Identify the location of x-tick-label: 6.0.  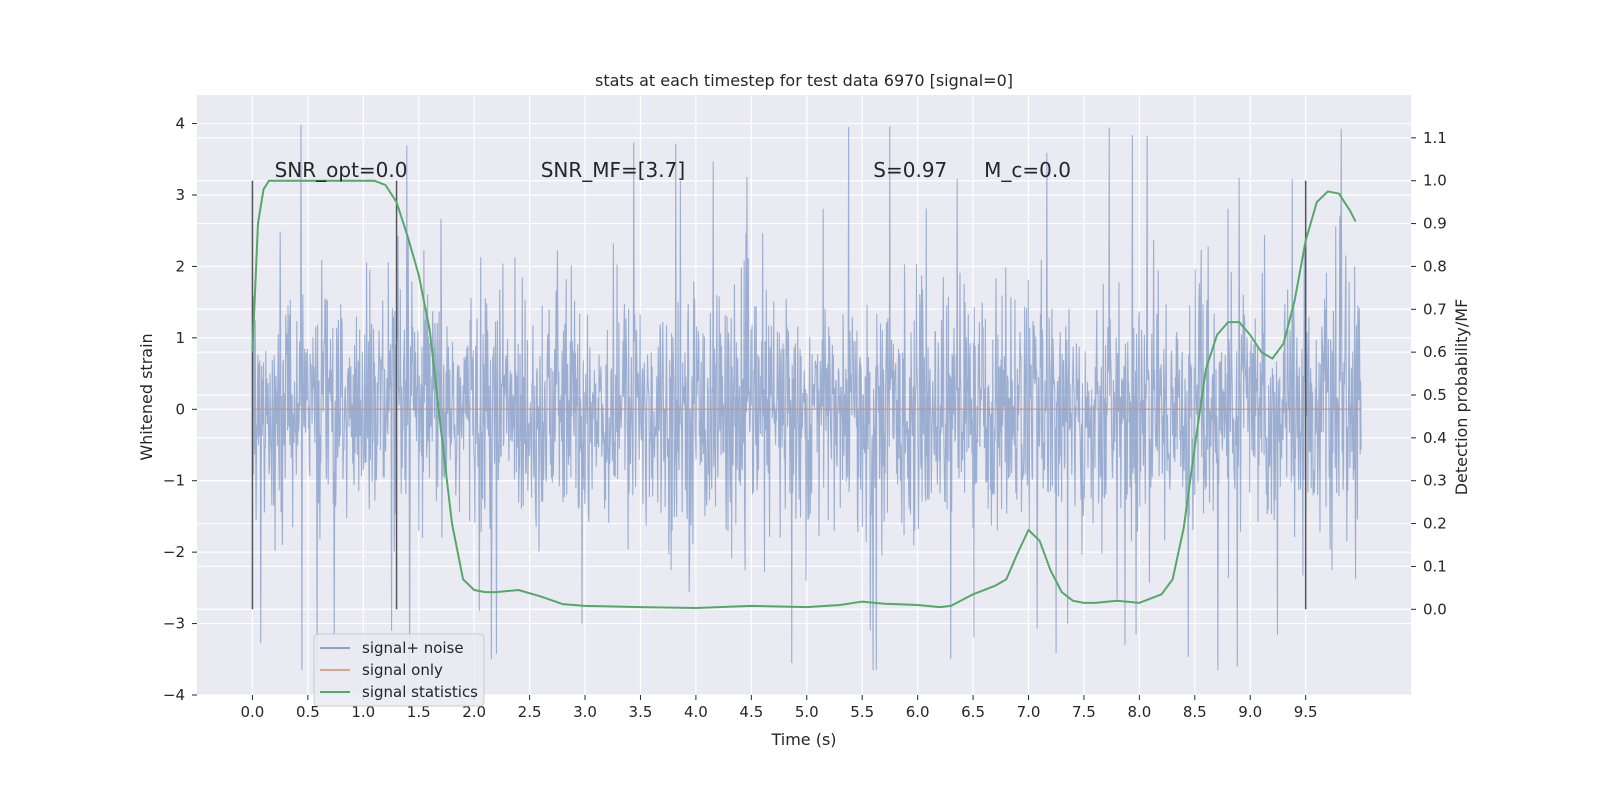
(918, 712).